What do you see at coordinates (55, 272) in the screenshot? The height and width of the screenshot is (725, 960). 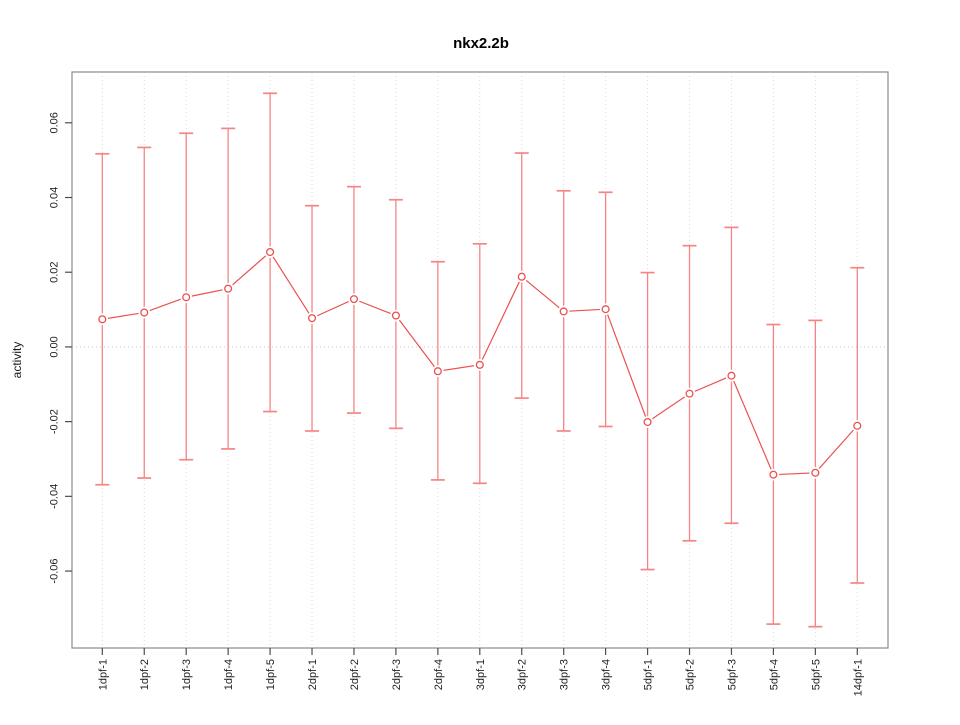 I see `y-tick-label: 0.02` at bounding box center [55, 272].